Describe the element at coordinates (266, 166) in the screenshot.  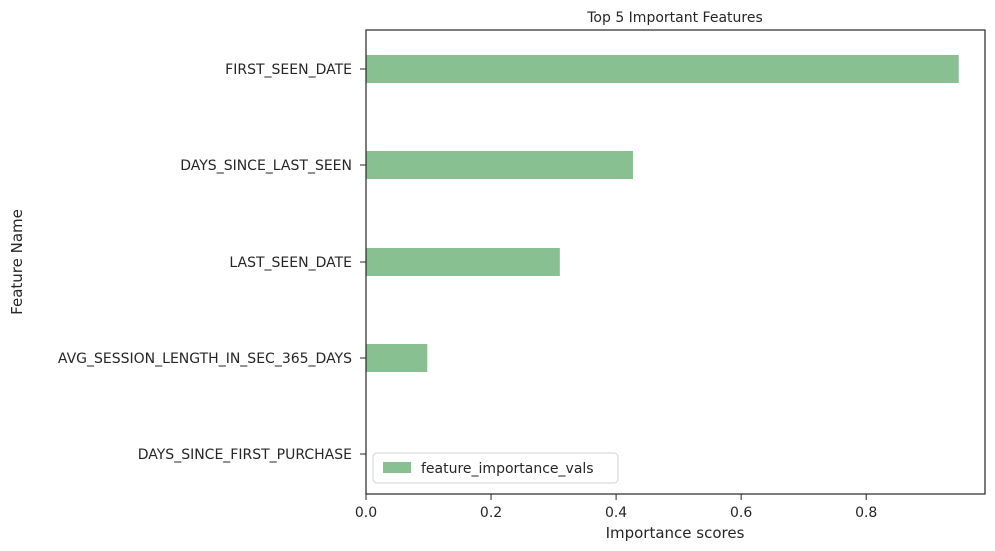
I see `y-tick-label: DAYS_SINCE_LAST_SEEN` at that location.